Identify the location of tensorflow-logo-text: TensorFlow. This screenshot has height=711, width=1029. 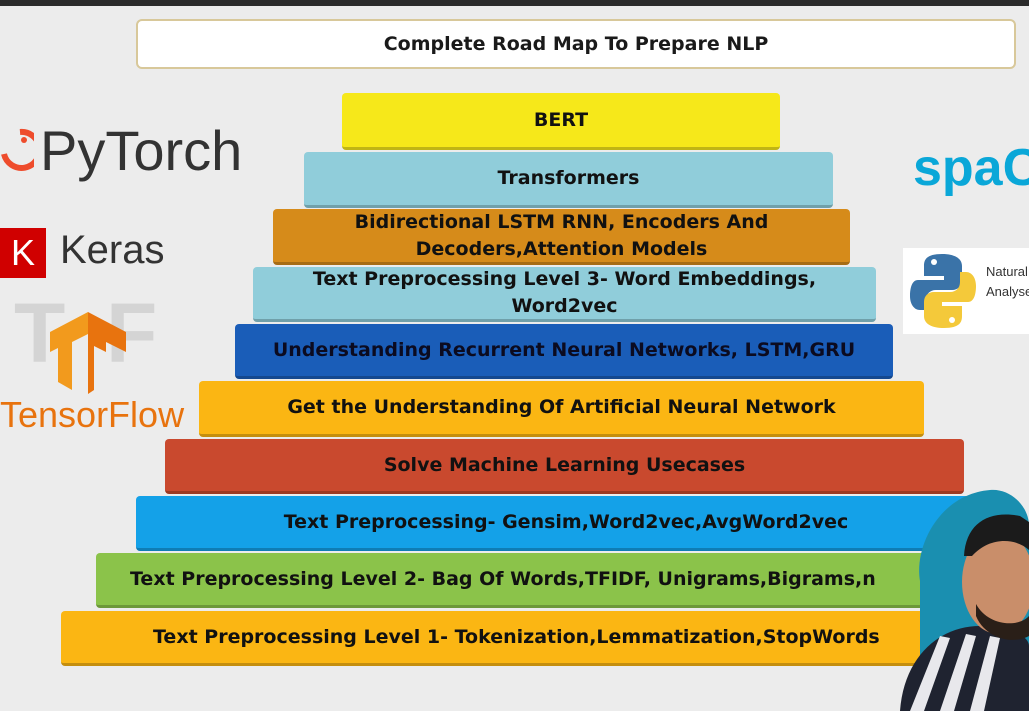
(92, 414).